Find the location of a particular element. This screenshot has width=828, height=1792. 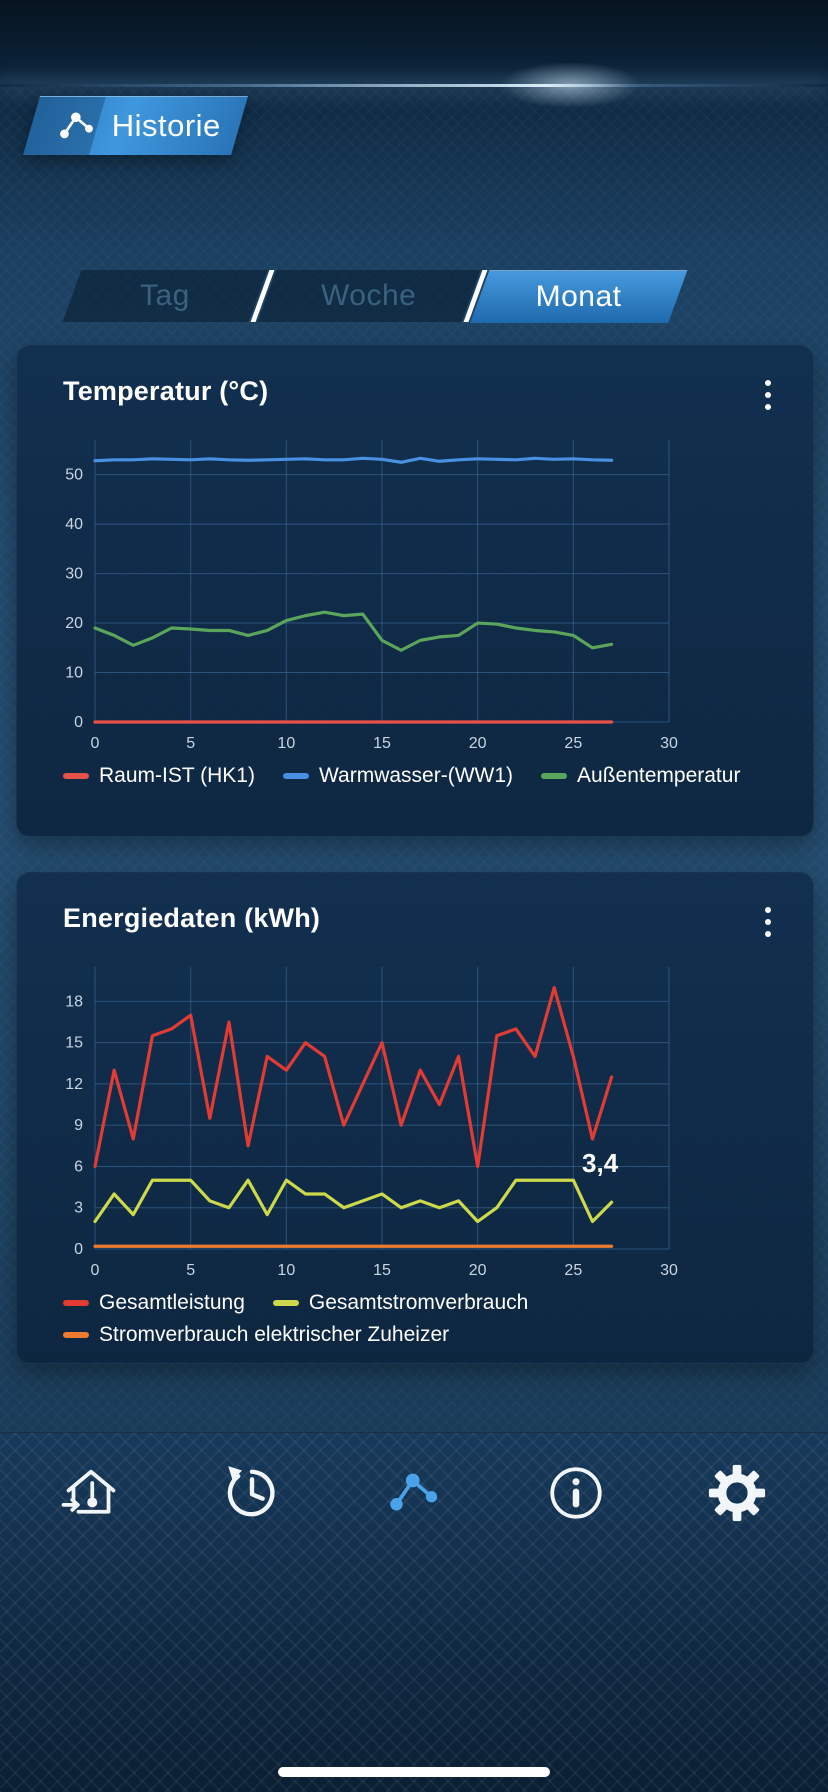

legend-item: Raum-IST (HK1) is located at coordinates (159, 776).